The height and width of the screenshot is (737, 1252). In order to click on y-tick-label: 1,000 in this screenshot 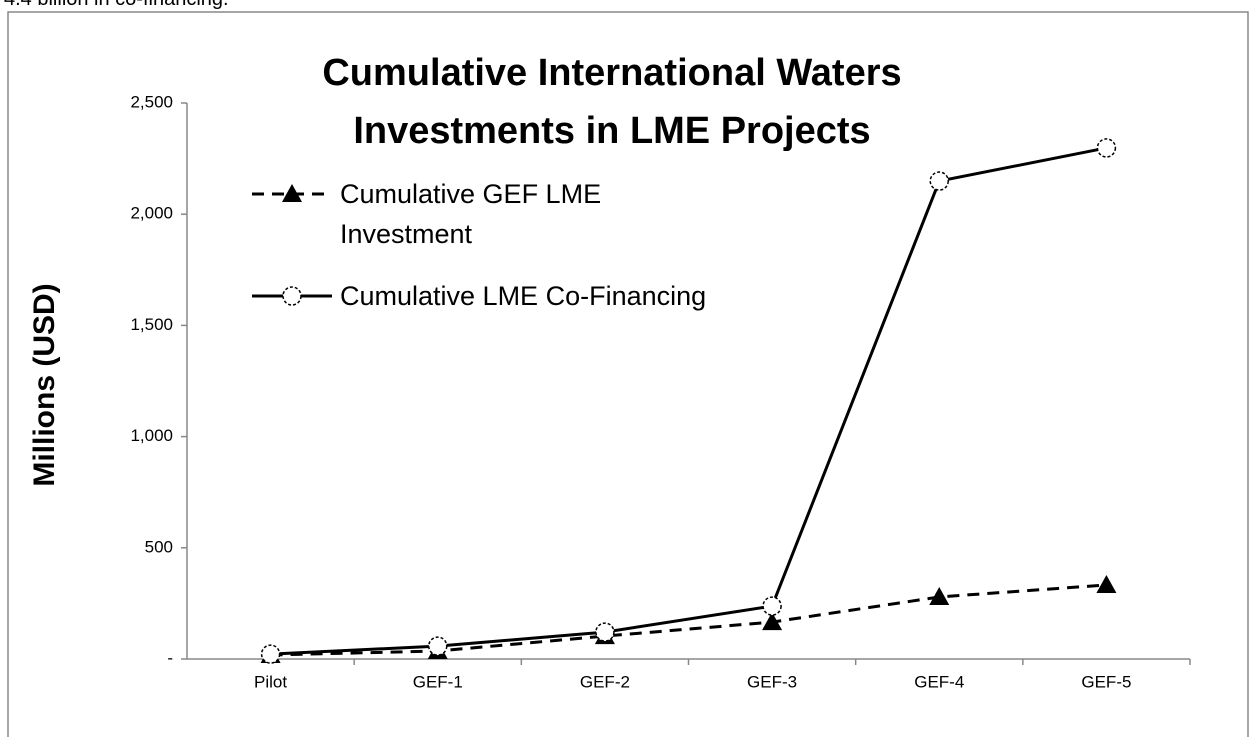, I will do `click(151, 435)`.